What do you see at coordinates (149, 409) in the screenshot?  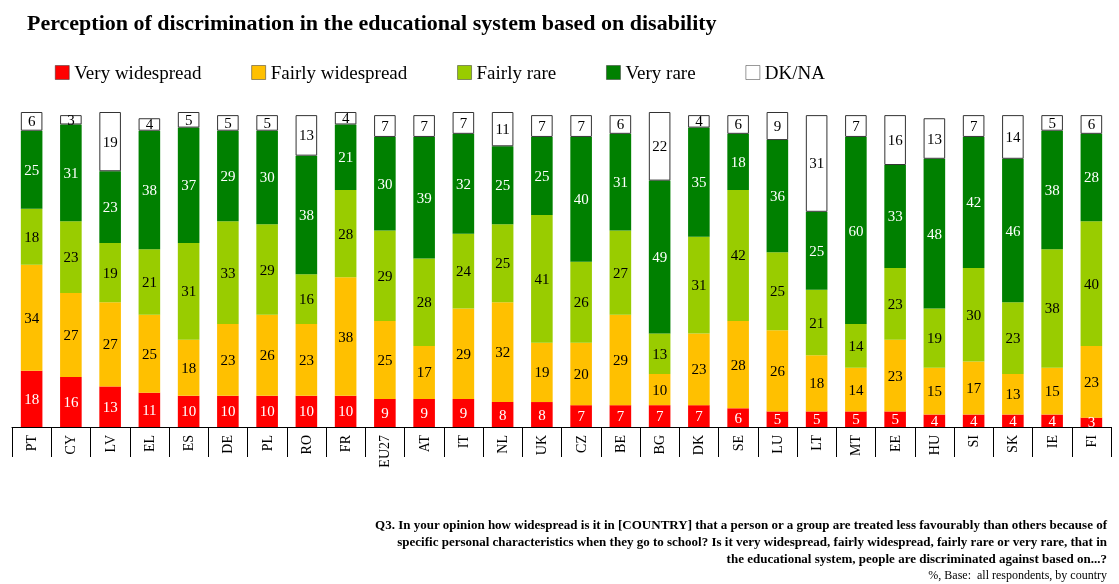 I see `data-label: 11` at bounding box center [149, 409].